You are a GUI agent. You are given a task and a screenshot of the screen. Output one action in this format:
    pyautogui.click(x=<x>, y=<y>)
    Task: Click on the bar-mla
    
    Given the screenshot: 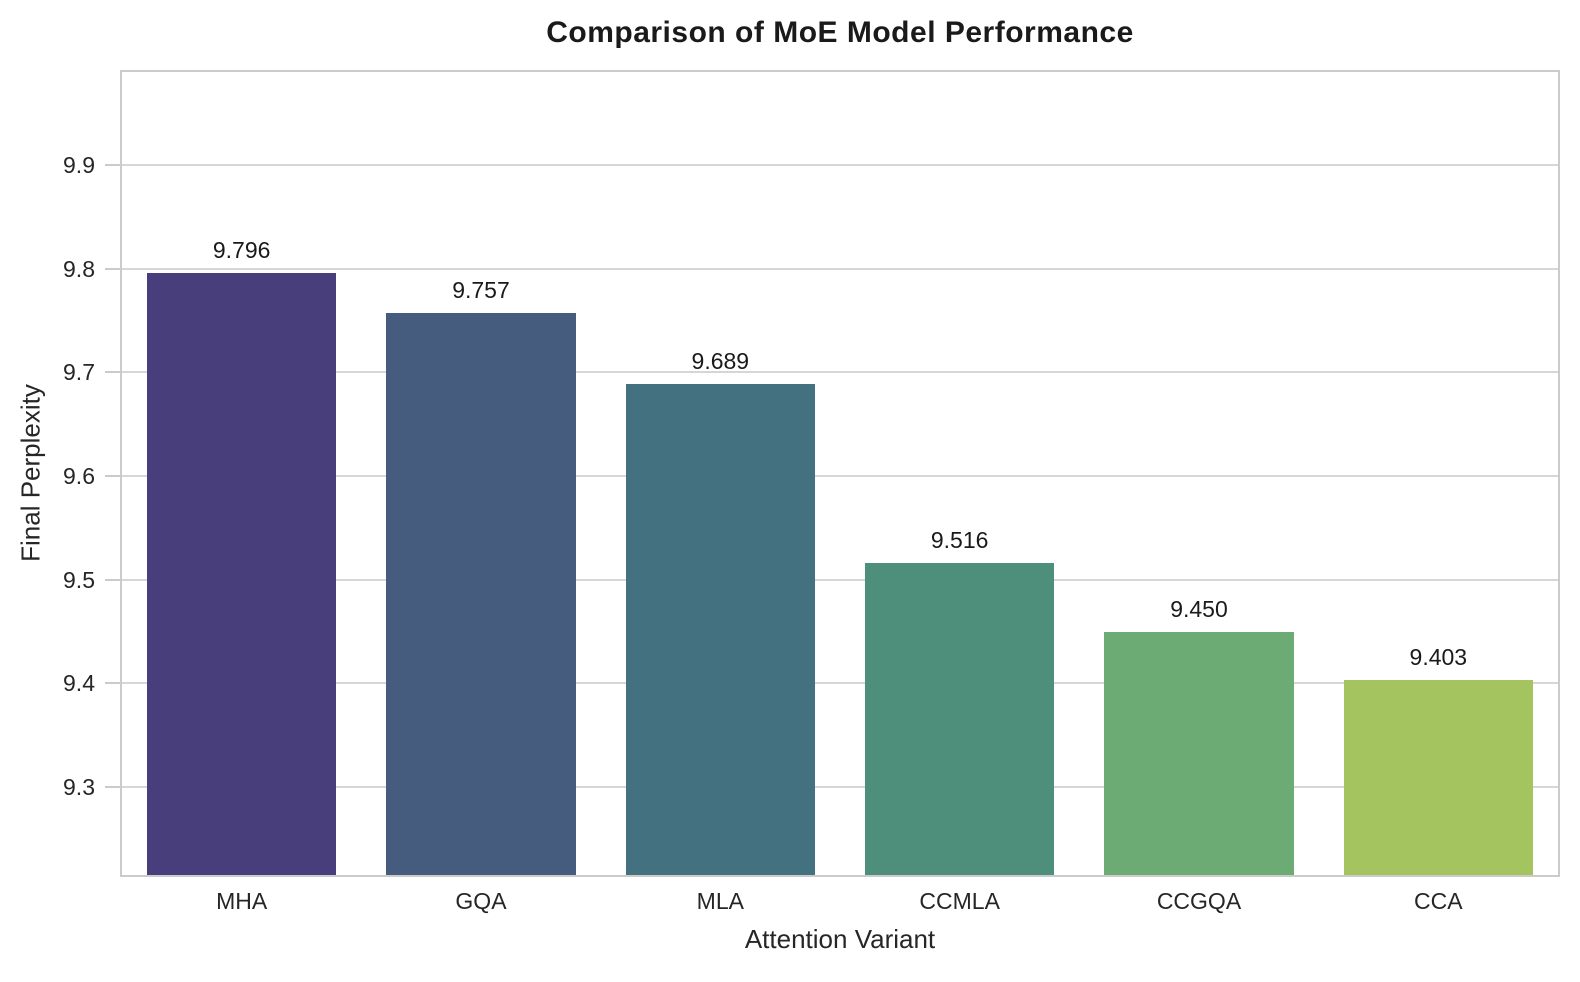 What is the action you would take?
    pyautogui.click(x=720, y=629)
    